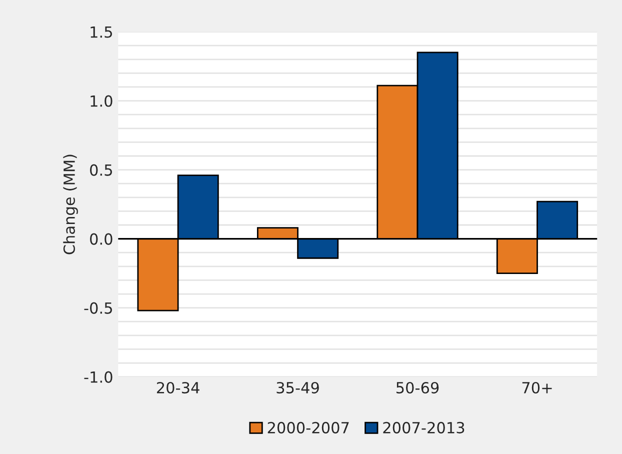 This screenshot has height=454, width=622. What do you see at coordinates (308, 428) in the screenshot?
I see `legend-label: 2000-2007` at bounding box center [308, 428].